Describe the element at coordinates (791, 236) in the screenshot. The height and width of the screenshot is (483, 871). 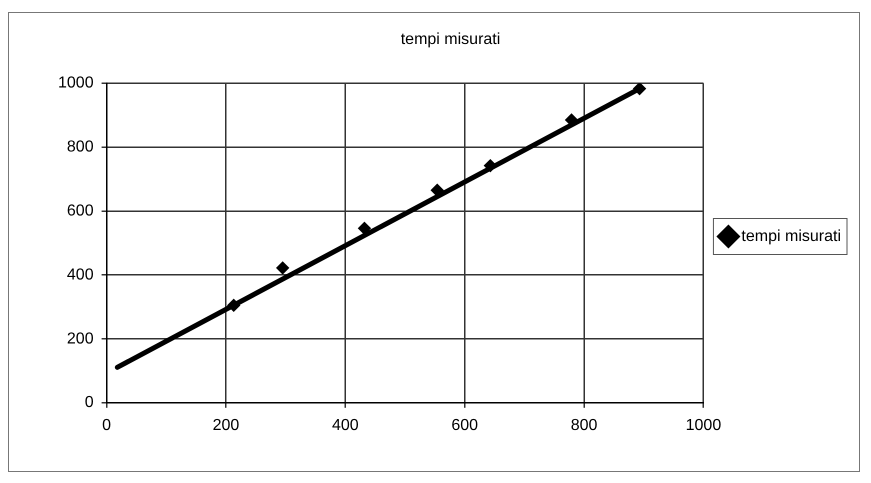
I see `legend-label: tempi misurati` at that location.